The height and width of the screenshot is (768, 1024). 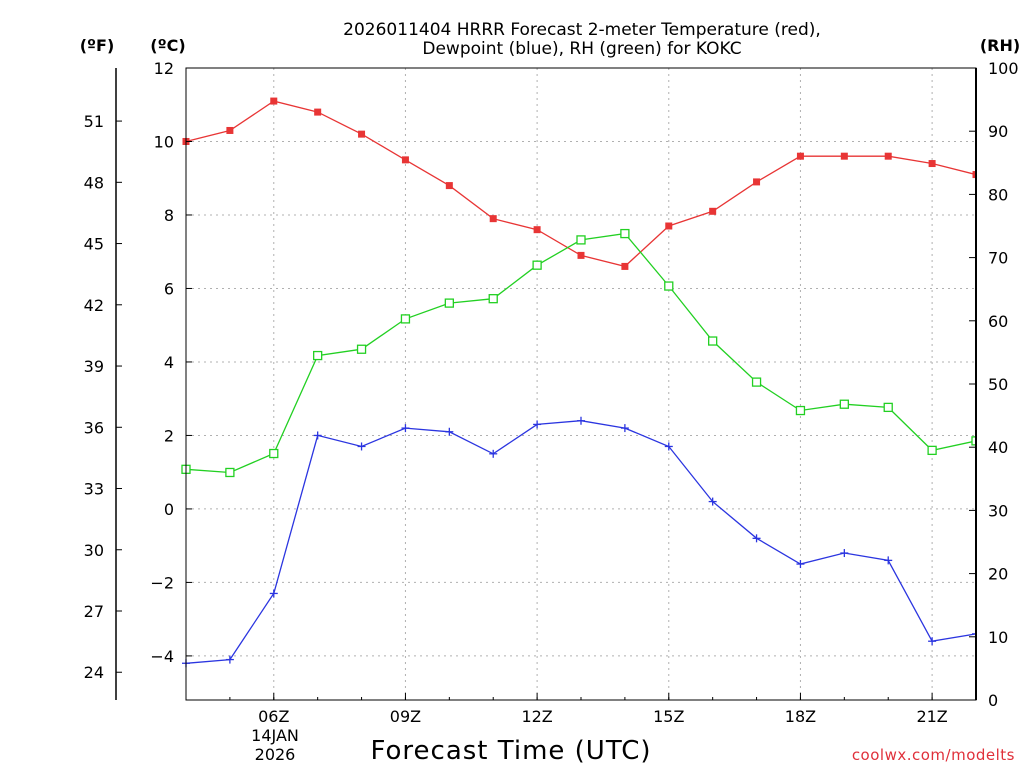 What do you see at coordinates (162, 582) in the screenshot?
I see `celsius-tick-label: −2` at bounding box center [162, 582].